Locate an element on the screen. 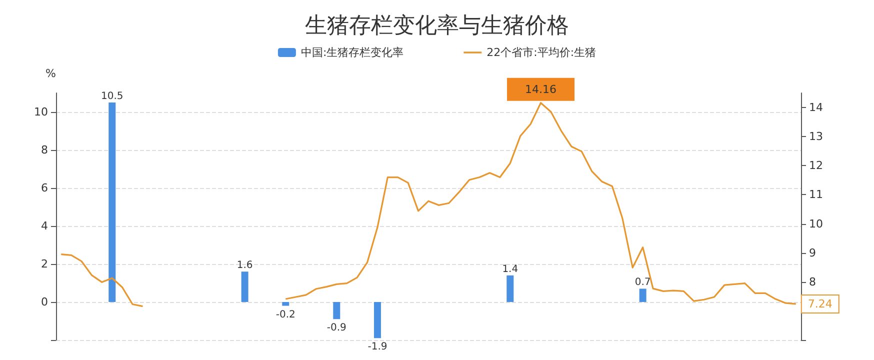  y-tick-label: 8 is located at coordinates (44, 150).